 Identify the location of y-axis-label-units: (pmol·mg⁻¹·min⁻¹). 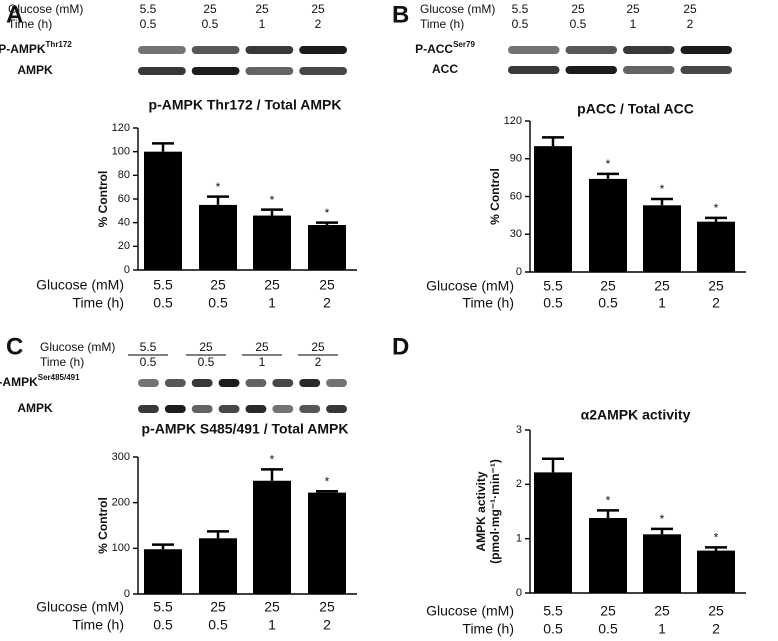
(495, 511).